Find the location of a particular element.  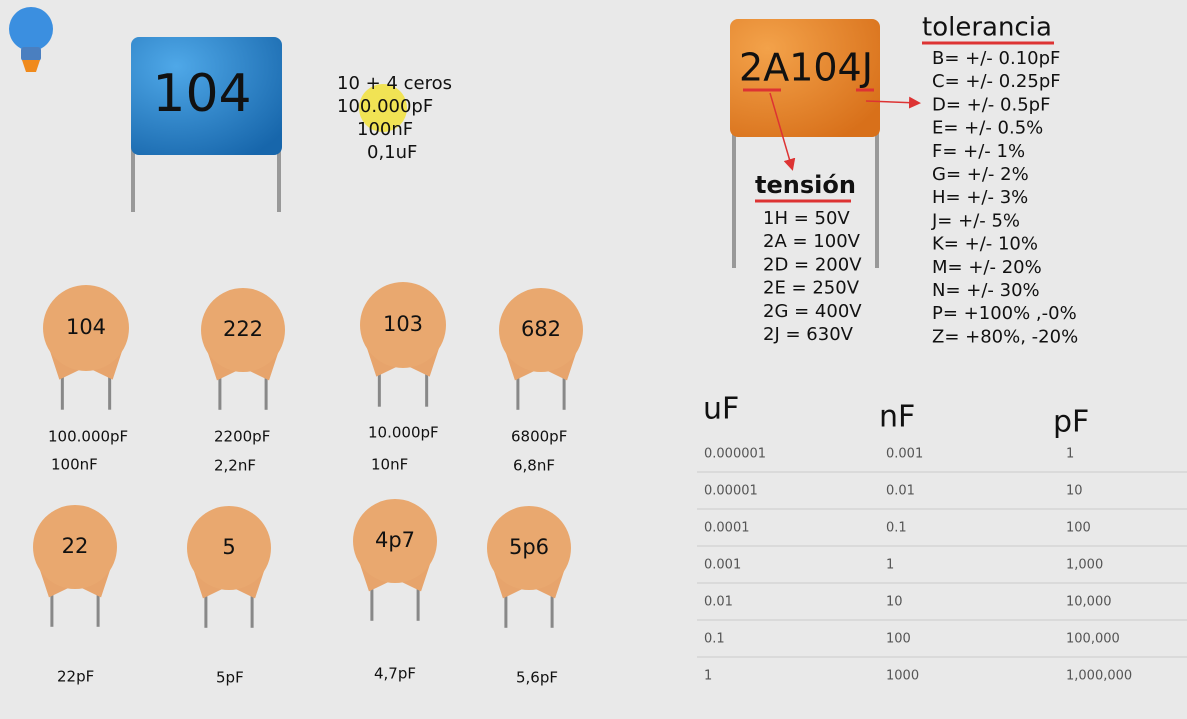

disk-label: 2200pF is located at coordinates (242, 437).